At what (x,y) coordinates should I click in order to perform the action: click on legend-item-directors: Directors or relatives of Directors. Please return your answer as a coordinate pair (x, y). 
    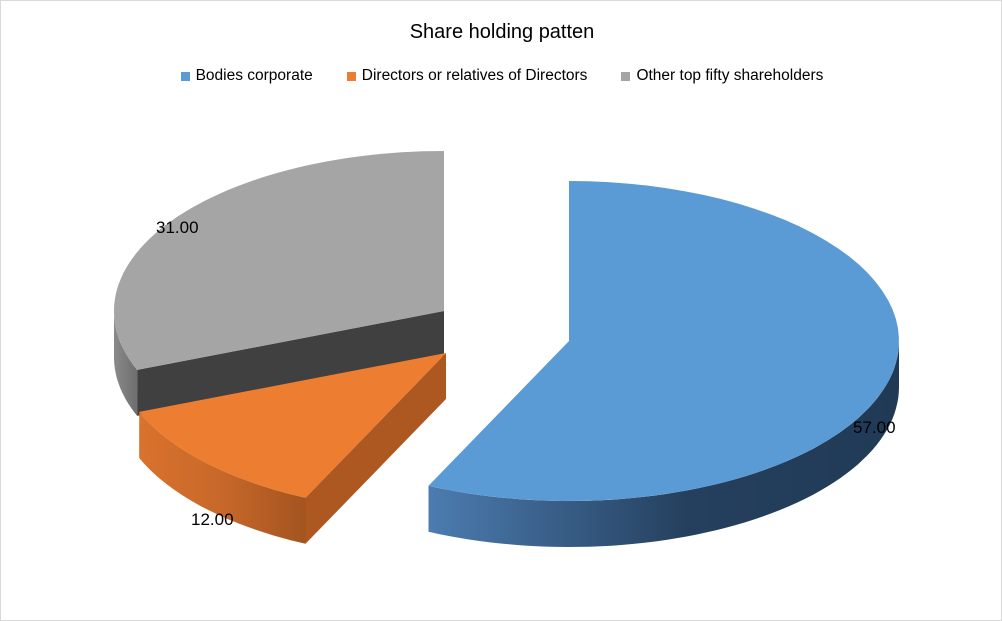
    Looking at the image, I should click on (467, 76).